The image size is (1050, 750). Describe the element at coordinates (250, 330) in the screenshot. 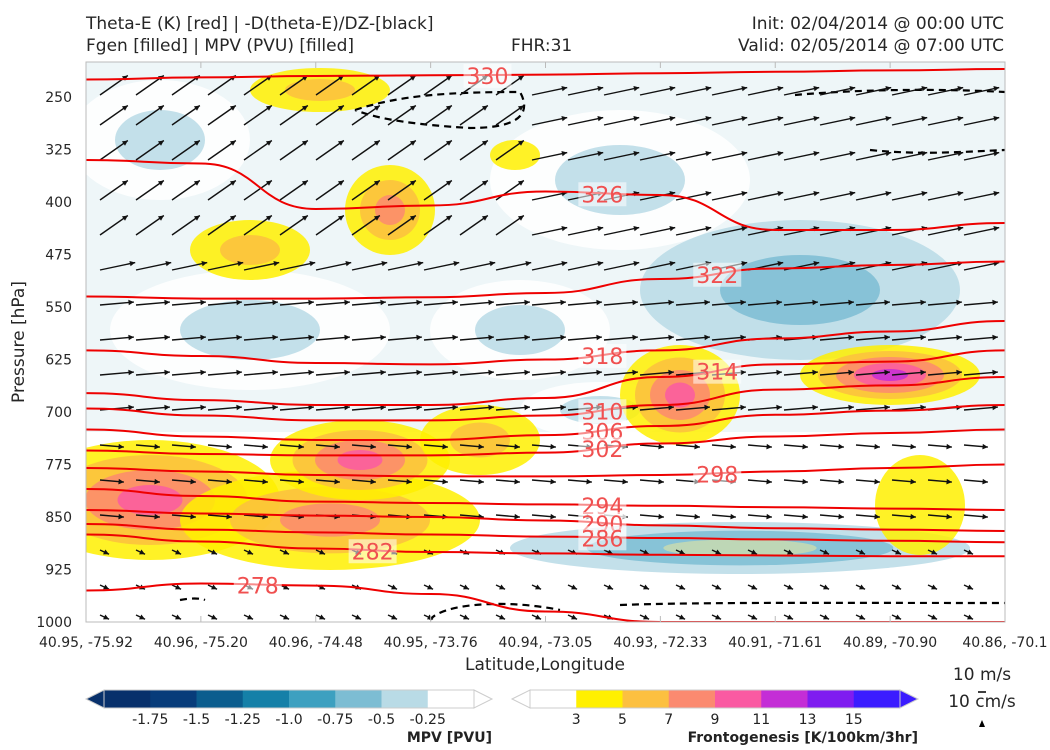

I see `field-shade` at that location.